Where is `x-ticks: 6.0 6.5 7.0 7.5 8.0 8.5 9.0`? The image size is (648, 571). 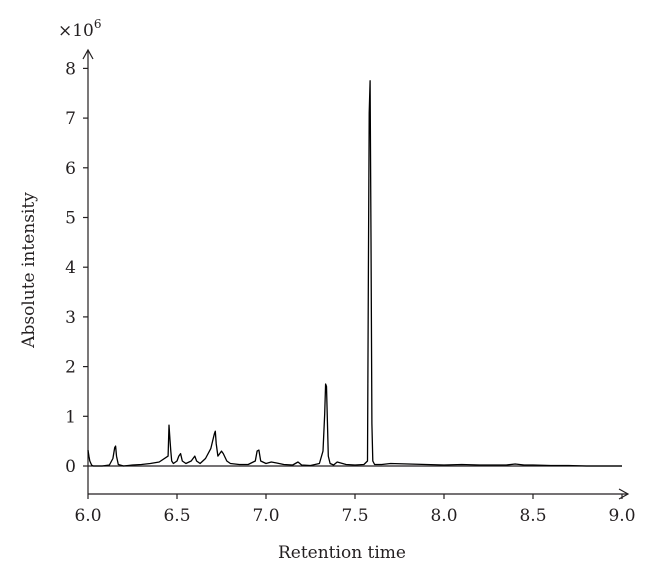
x-ticks: 6.0 6.5 7.0 7.5 8.0 8.5 9.0 is located at coordinates (355, 510).